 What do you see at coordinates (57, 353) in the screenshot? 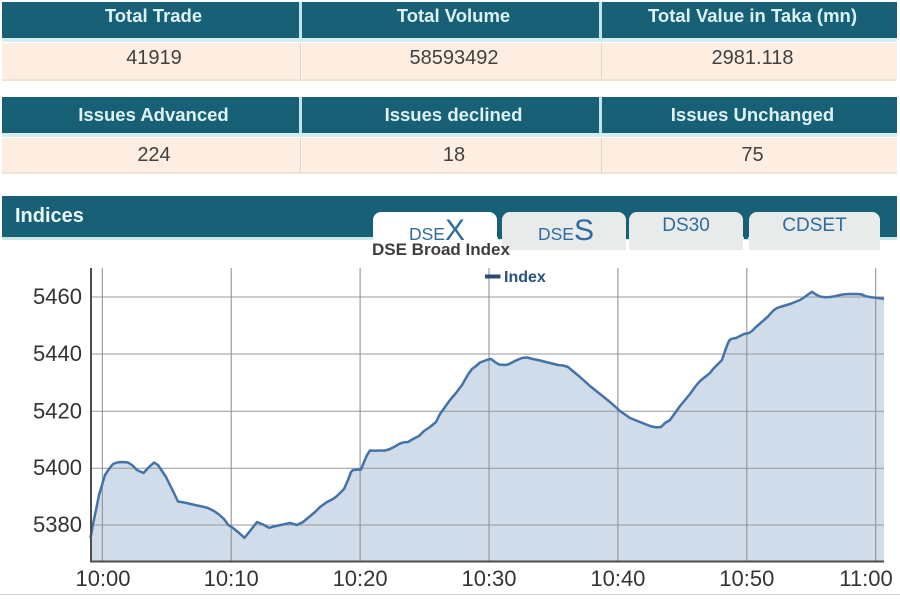
I see `svg-text: 5440` at bounding box center [57, 353].